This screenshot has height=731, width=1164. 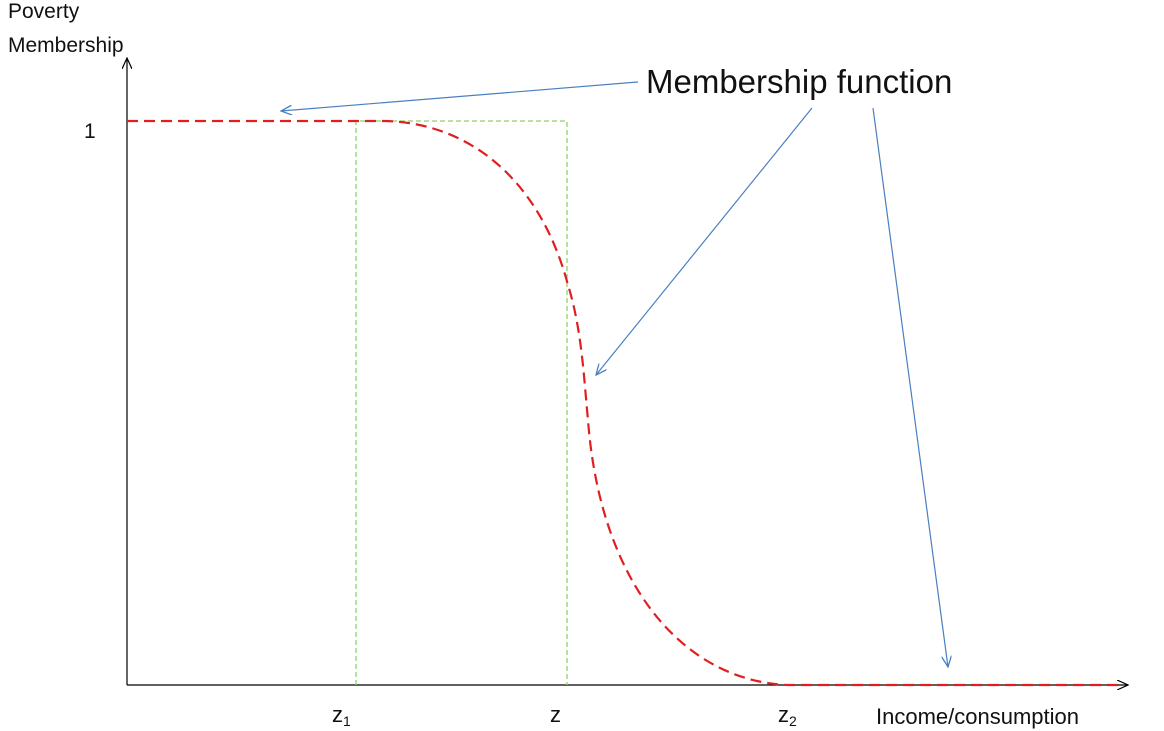 I want to click on x-tick-z2-base: z, so click(x=783, y=714).